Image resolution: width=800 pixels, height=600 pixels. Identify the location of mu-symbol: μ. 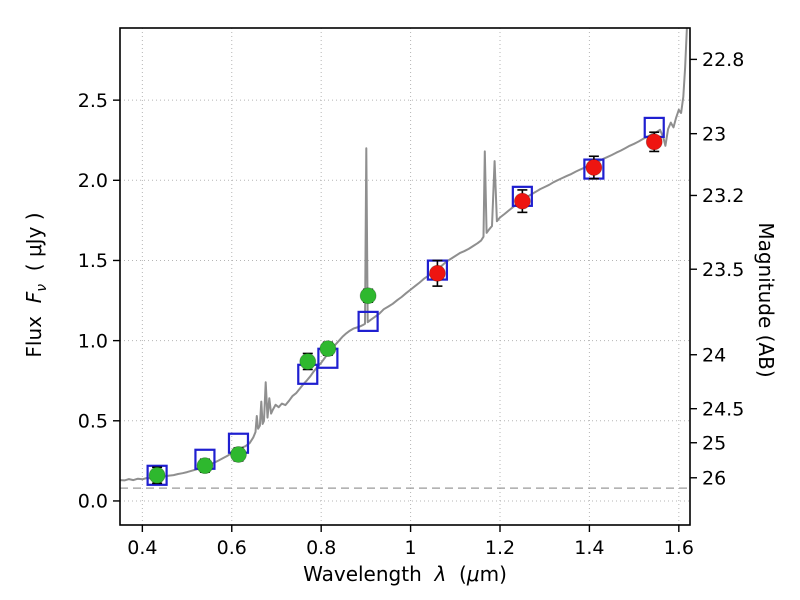
(473, 574).